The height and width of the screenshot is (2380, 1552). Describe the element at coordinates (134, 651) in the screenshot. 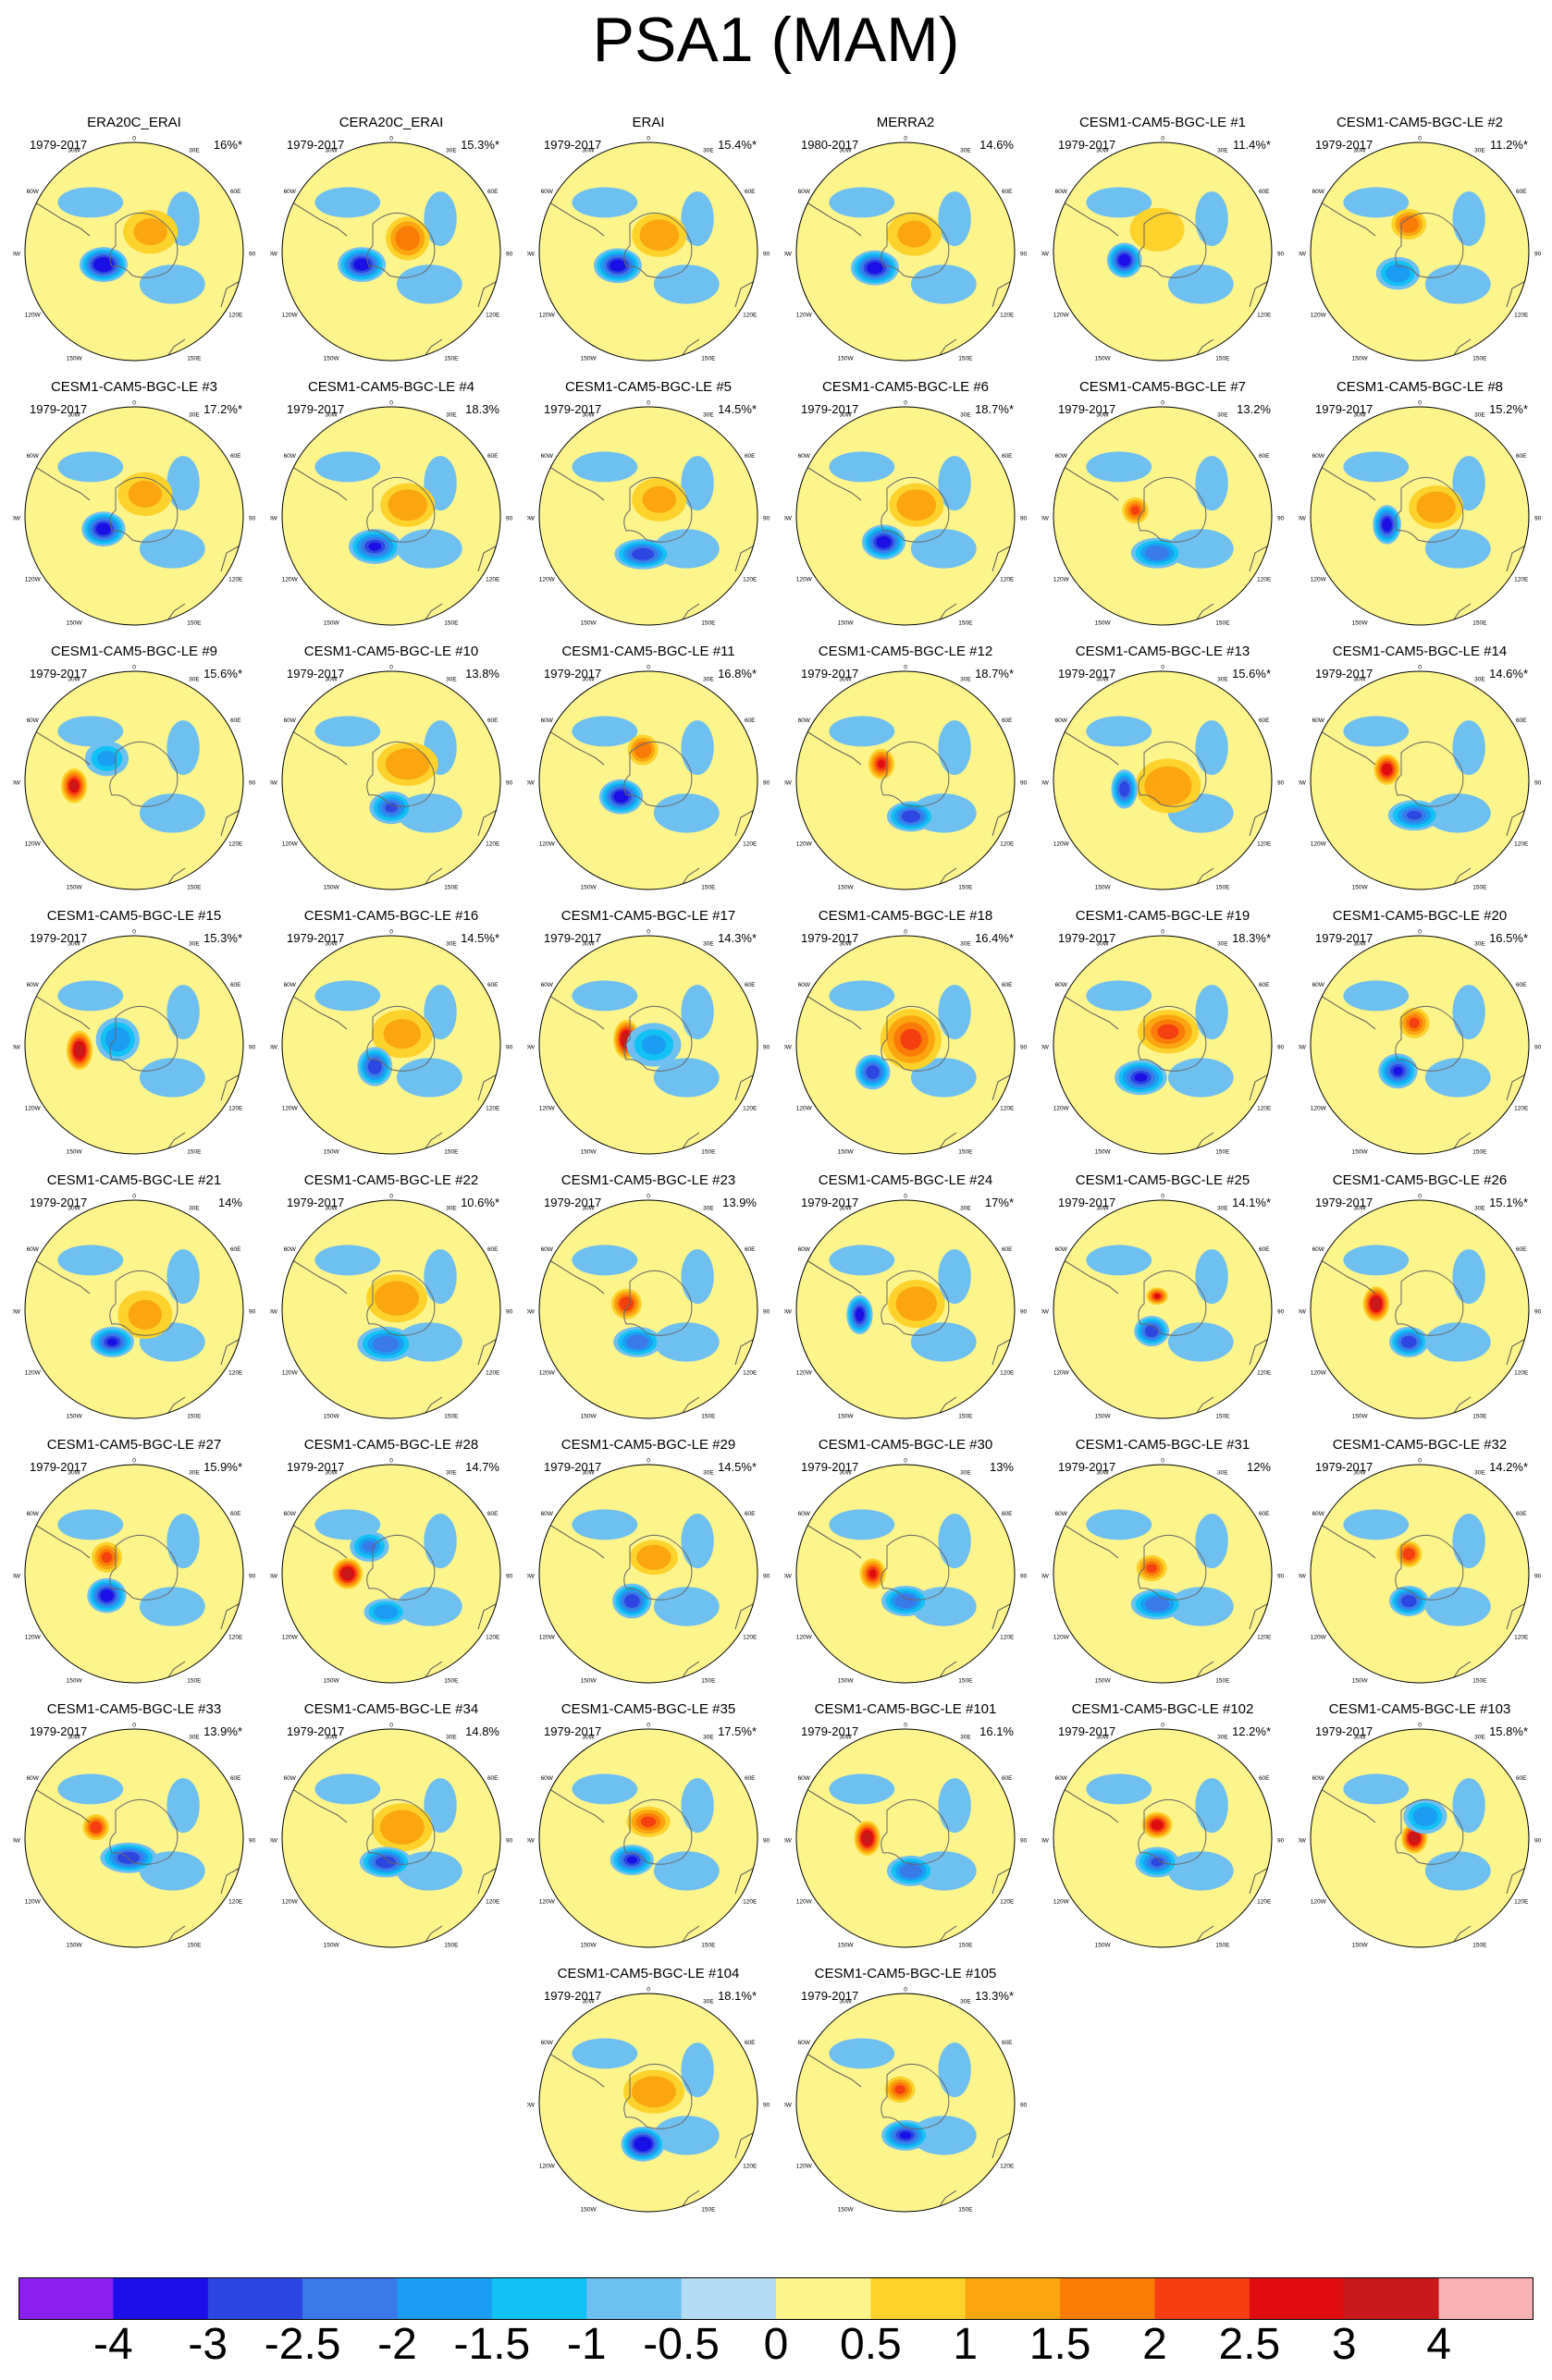

I see `panel-title: CESM1-CAM5-BGC-LE #9` at that location.